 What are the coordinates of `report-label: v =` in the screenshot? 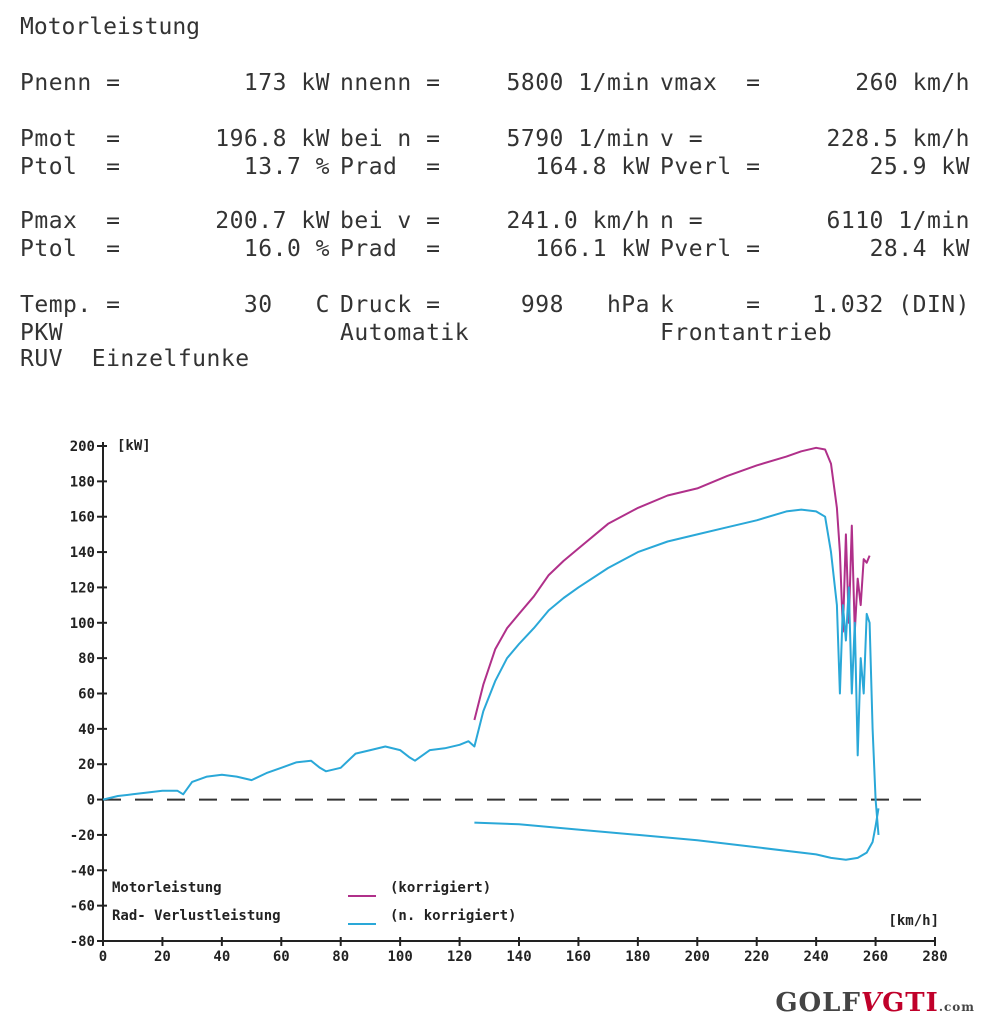 It's located at (682, 139).